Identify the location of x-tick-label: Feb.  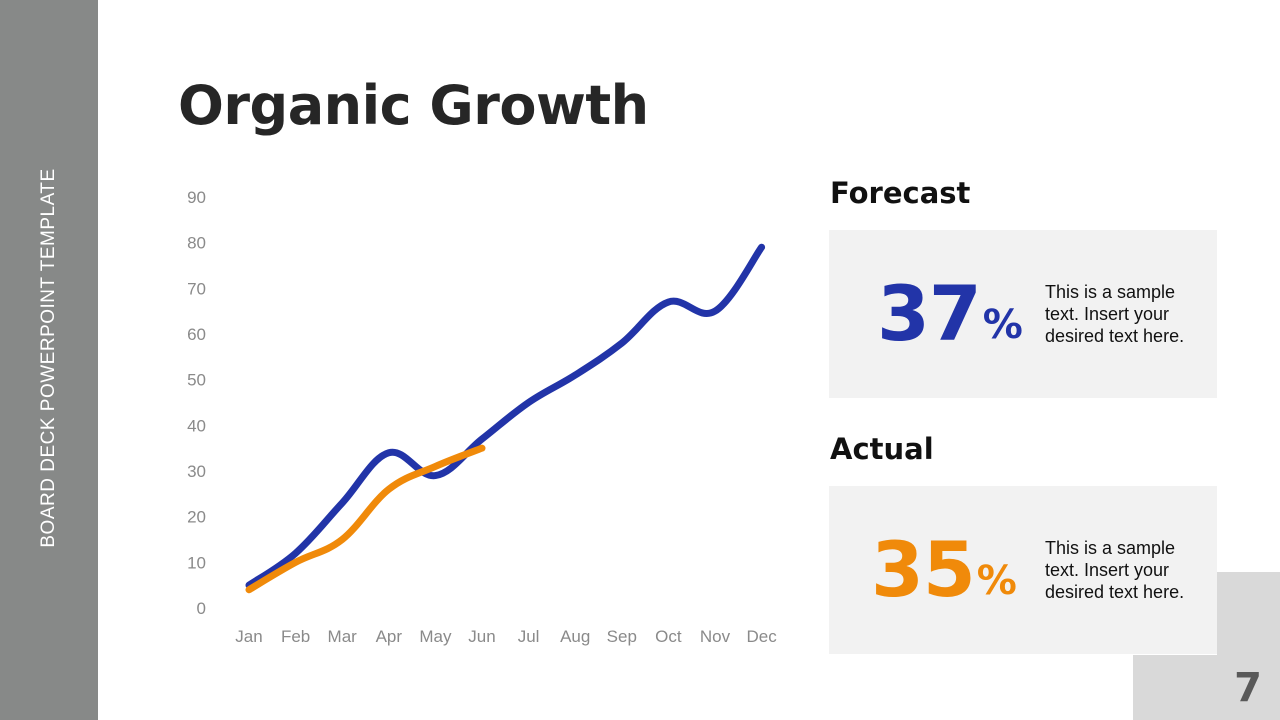
(295, 636).